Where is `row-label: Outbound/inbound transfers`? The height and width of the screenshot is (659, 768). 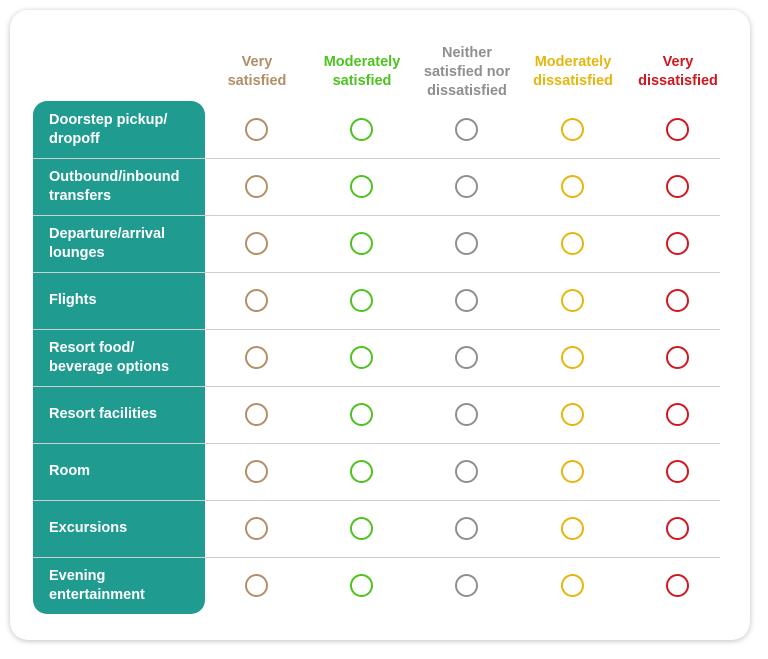
row-label: Outbound/inbound transfers is located at coordinates (127, 187).